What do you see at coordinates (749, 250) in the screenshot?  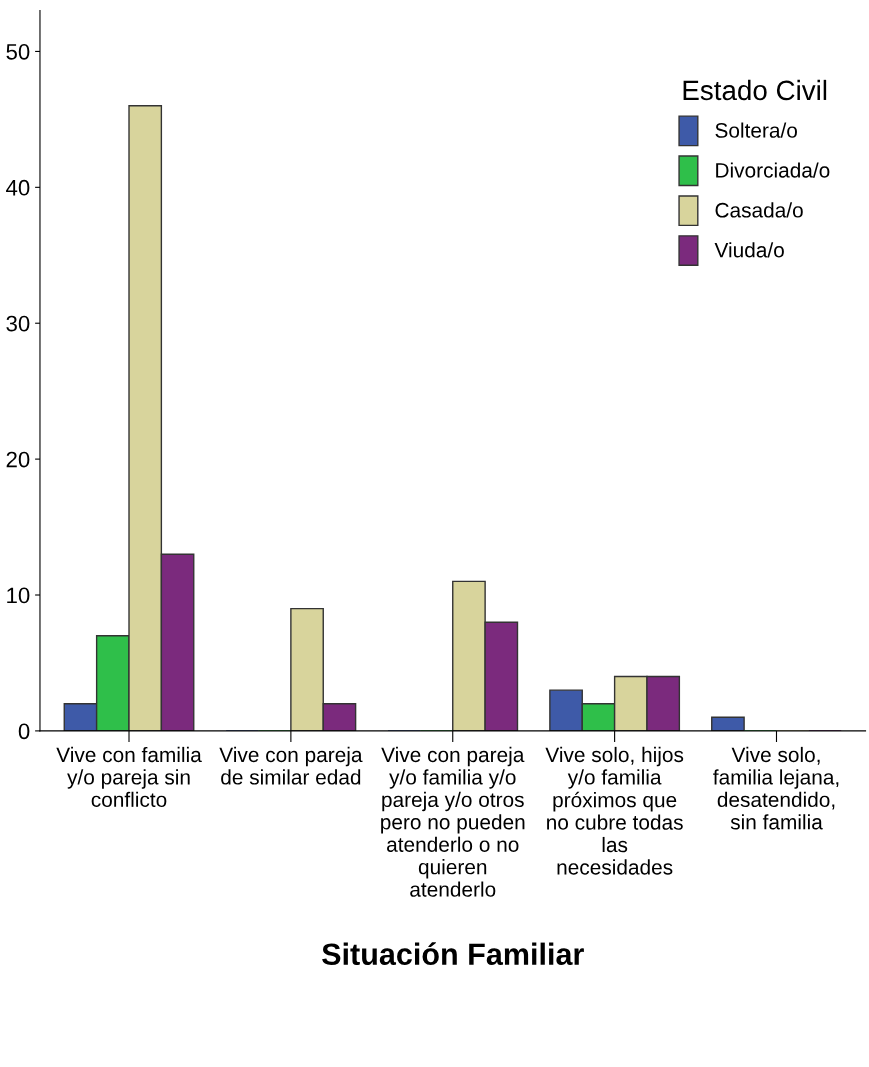 I see `legend-label: Viuda/o` at bounding box center [749, 250].